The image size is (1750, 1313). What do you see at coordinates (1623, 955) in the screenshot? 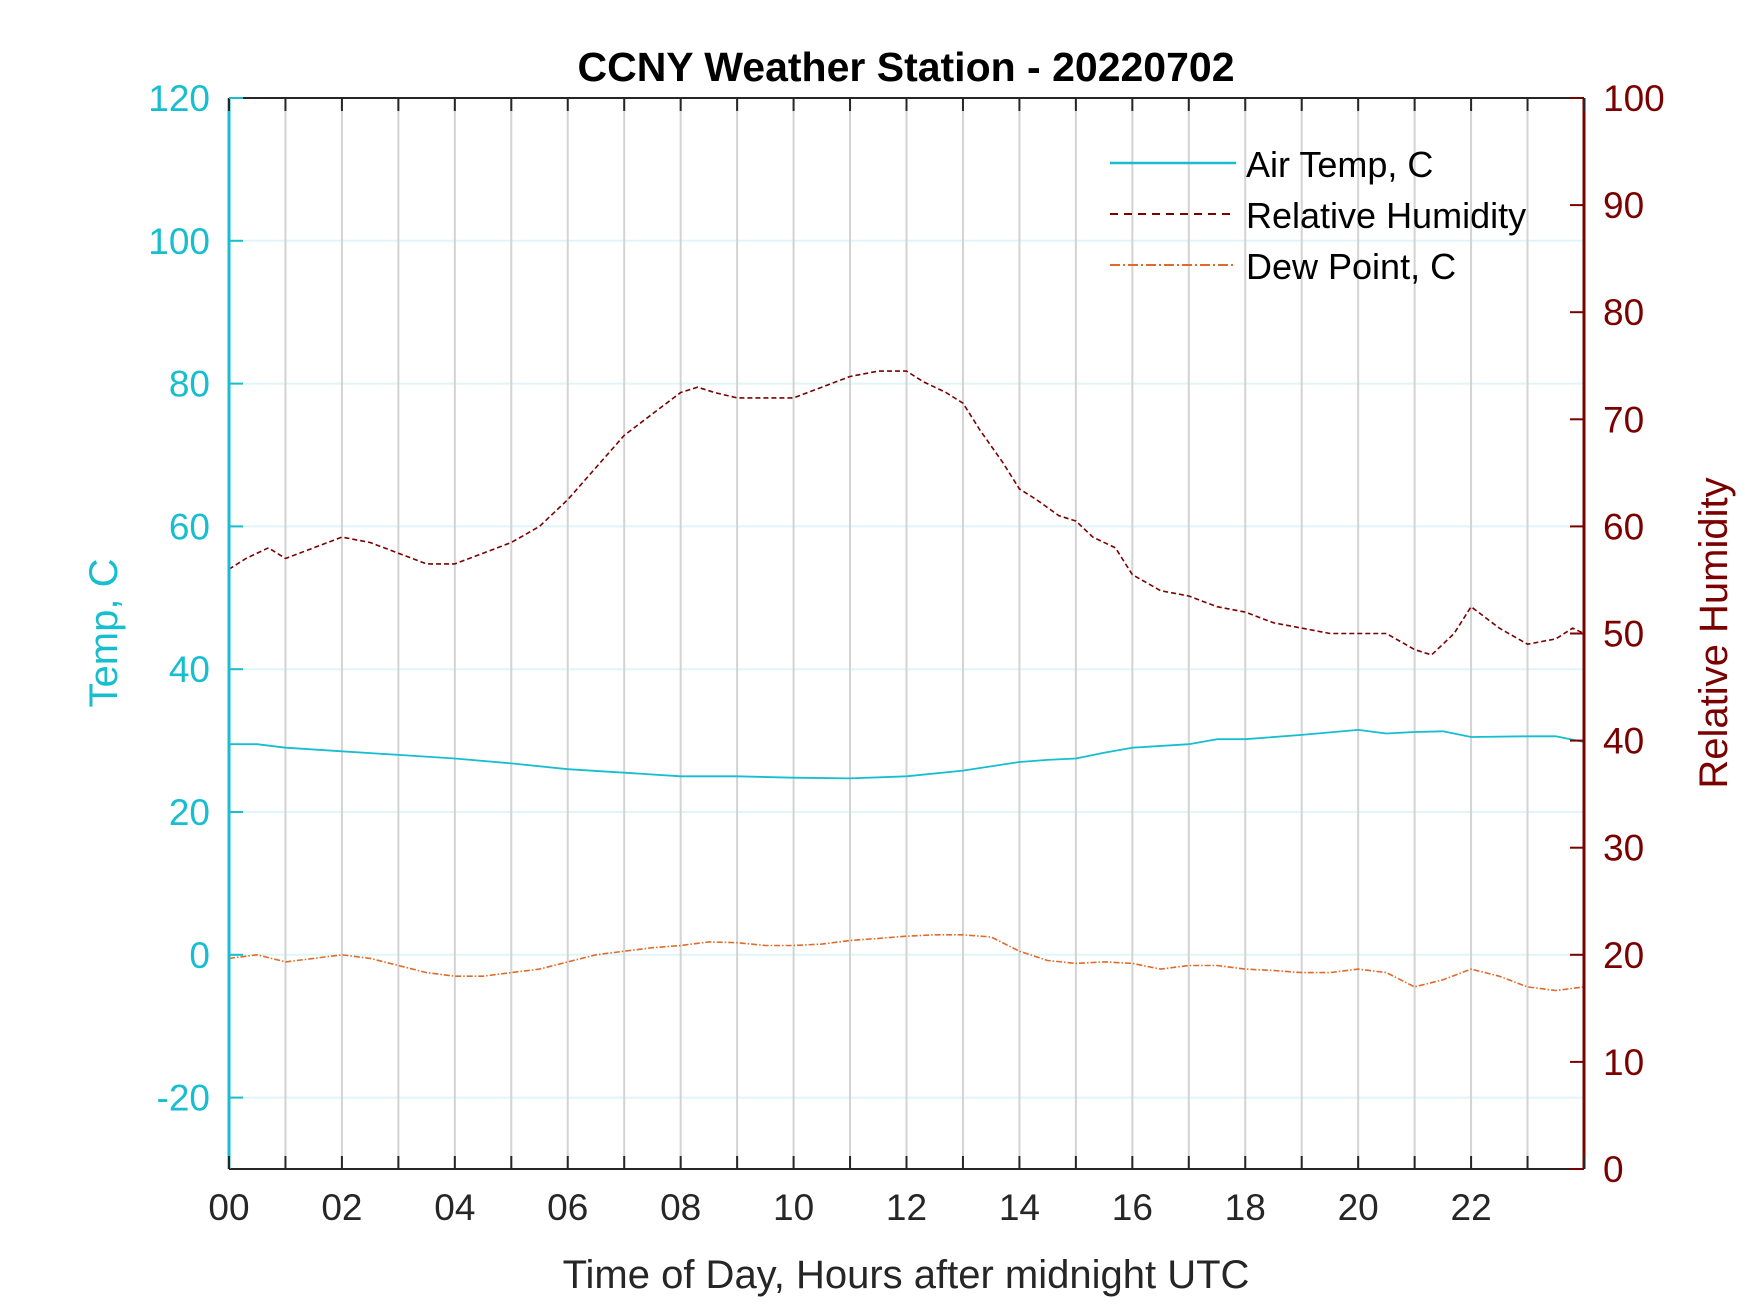
I see `y-right-tick-label: 20` at bounding box center [1623, 955].